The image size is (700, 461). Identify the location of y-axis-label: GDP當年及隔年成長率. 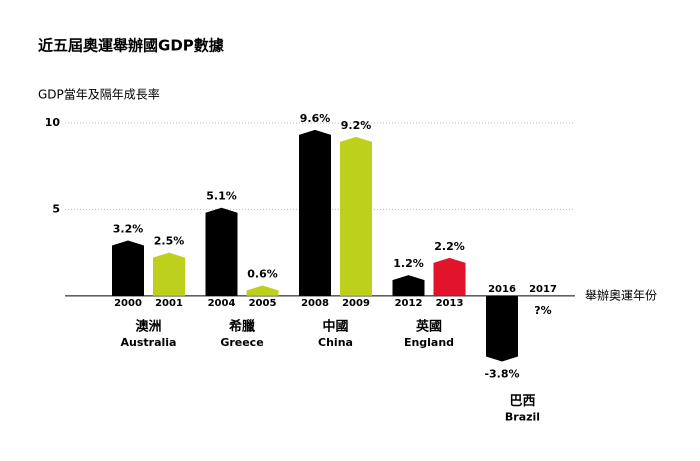
(99, 94).